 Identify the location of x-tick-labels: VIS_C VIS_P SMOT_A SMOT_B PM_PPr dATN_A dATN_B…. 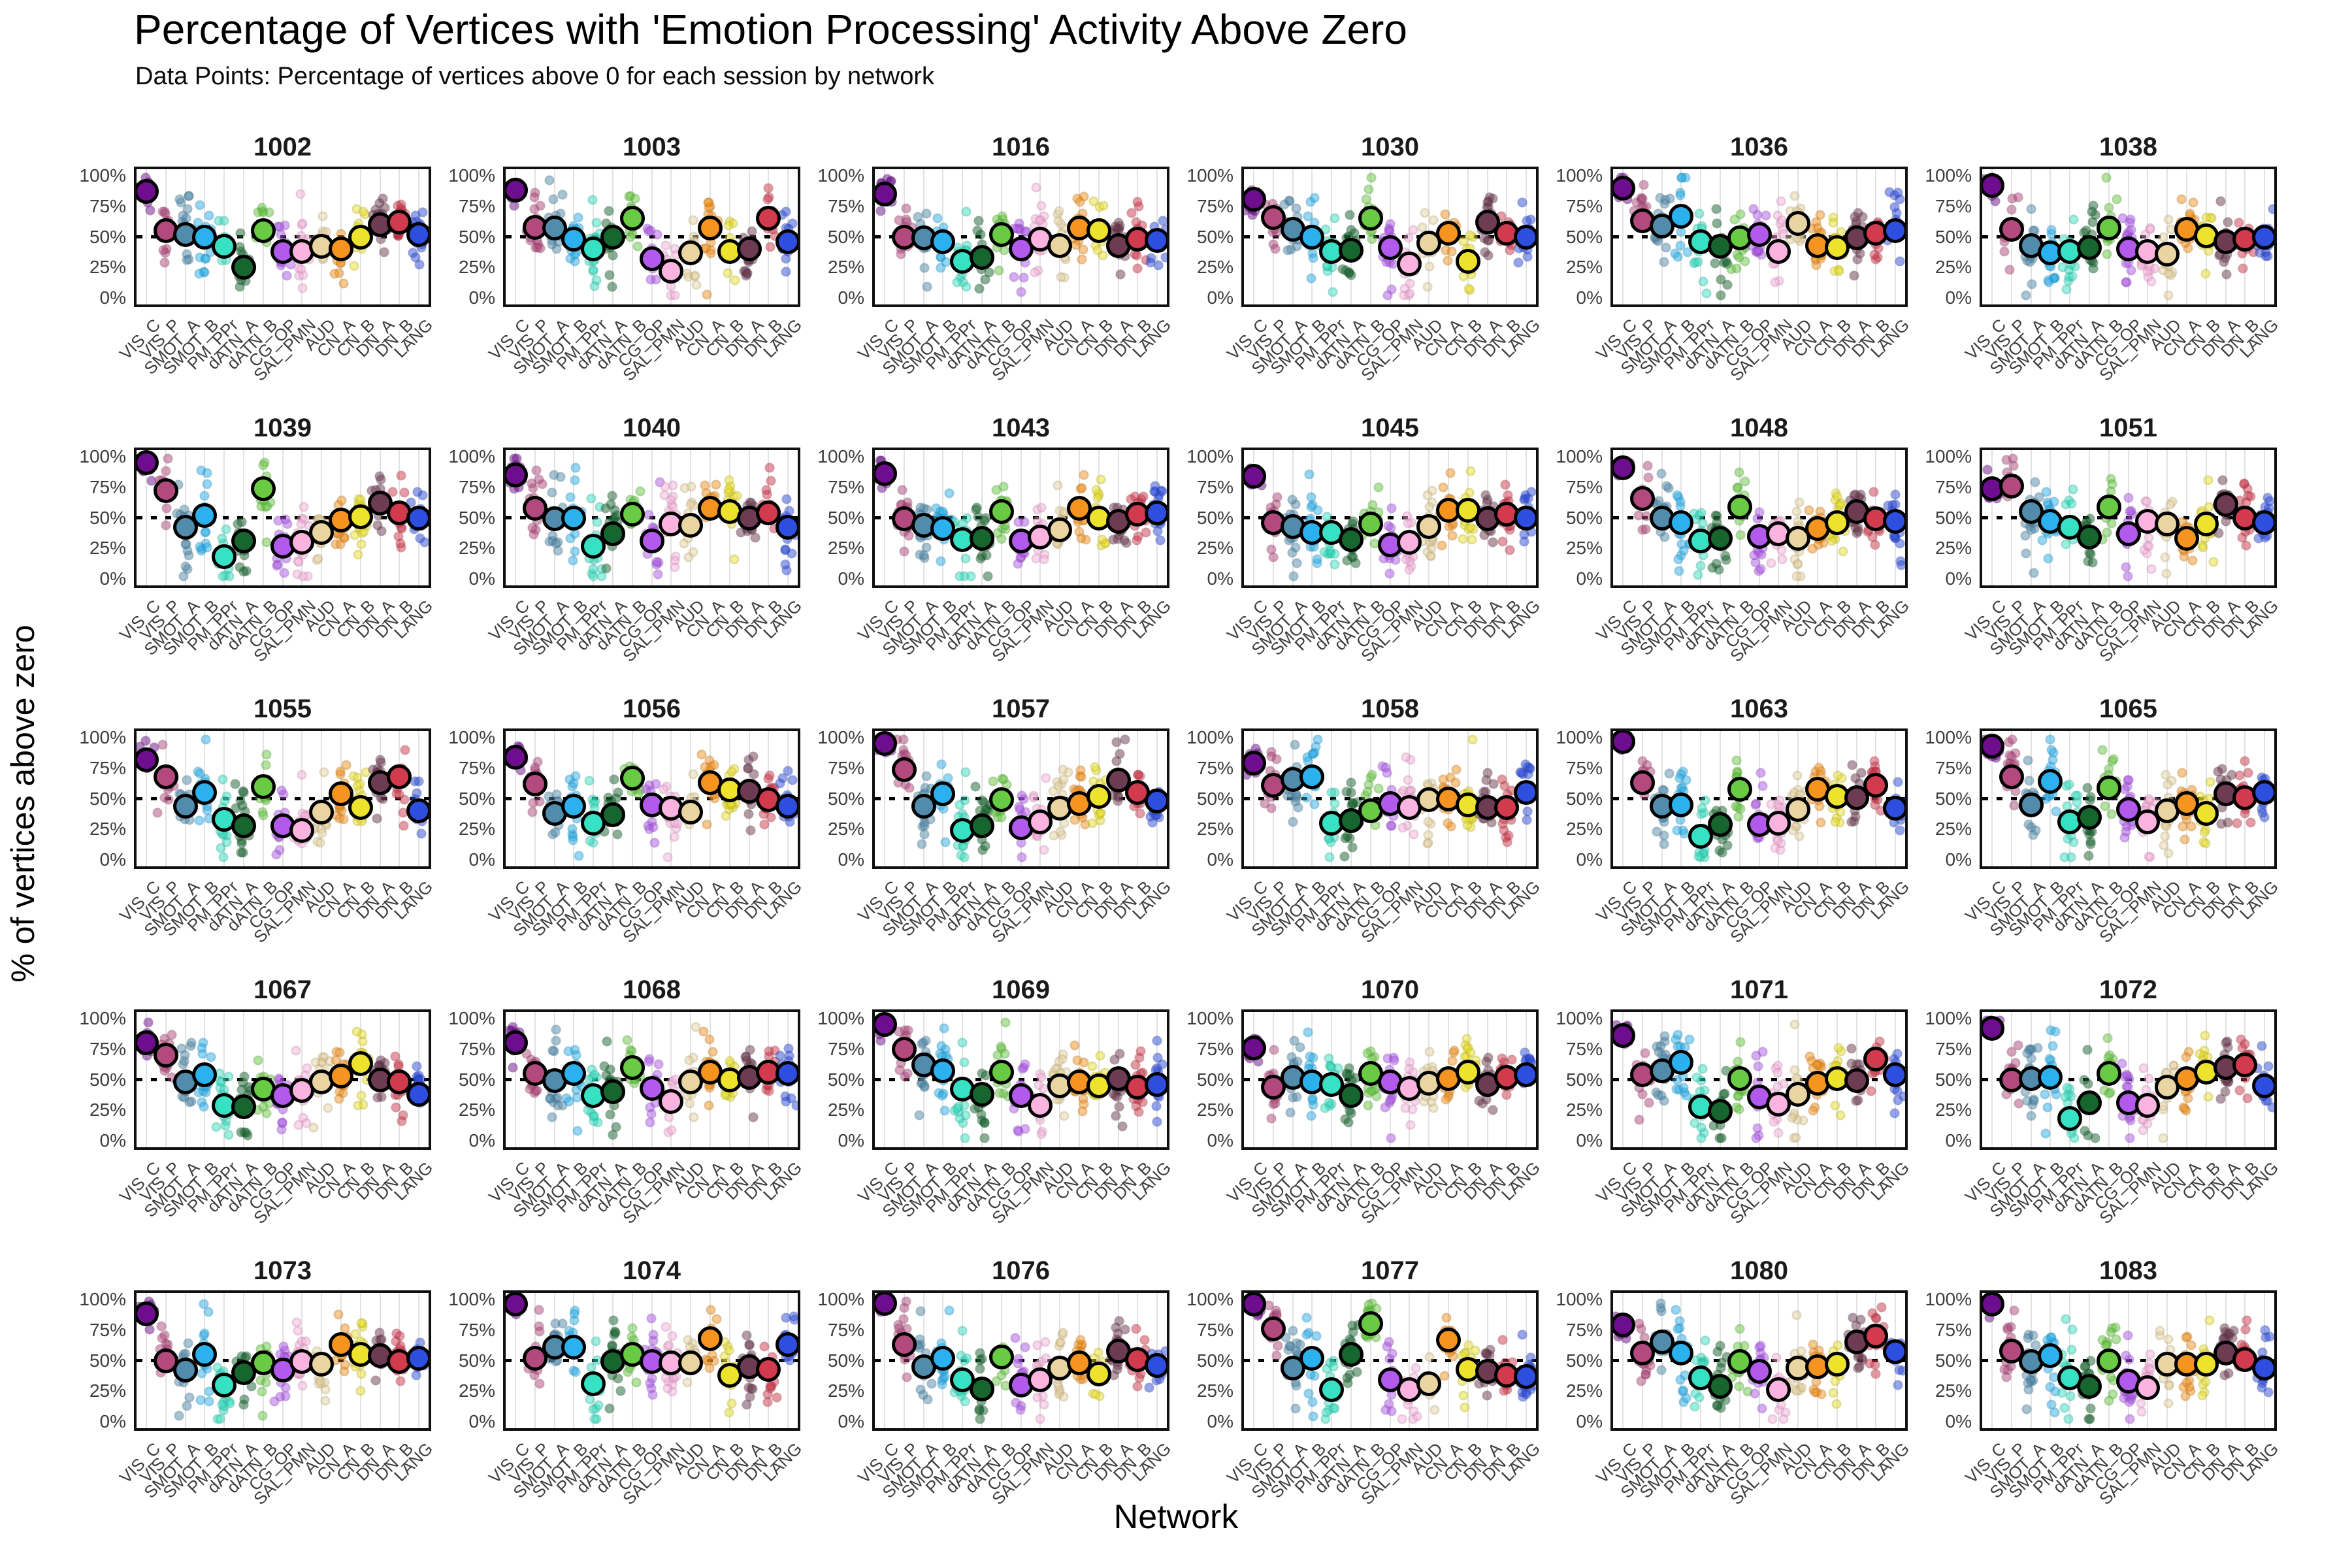
(1383, 360).